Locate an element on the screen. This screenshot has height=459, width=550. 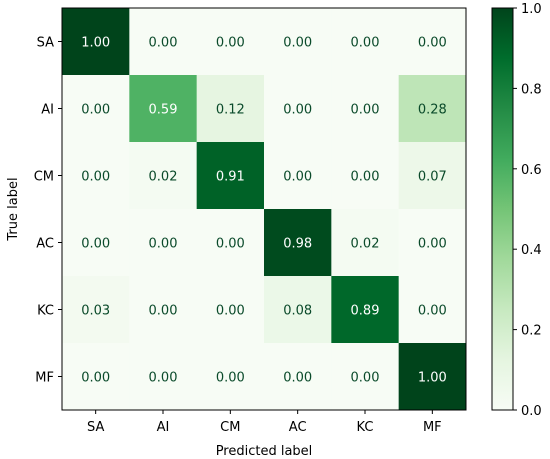
x-axis-label: Predicted label is located at coordinates (264, 451).